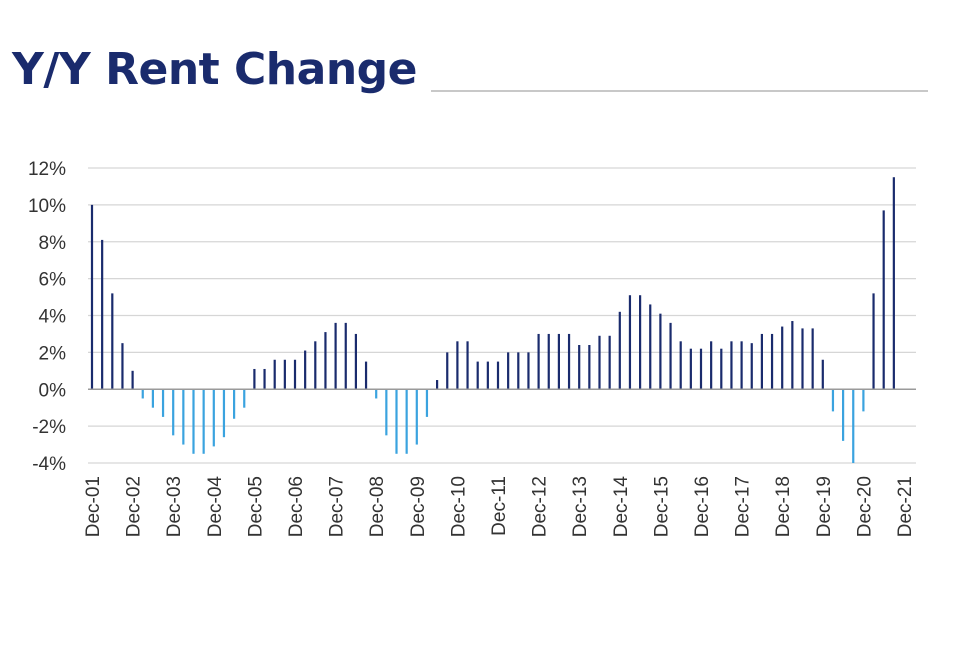 The image size is (960, 654). What do you see at coordinates (93, 506) in the screenshot?
I see `x-tick-label: Dec-01` at bounding box center [93, 506].